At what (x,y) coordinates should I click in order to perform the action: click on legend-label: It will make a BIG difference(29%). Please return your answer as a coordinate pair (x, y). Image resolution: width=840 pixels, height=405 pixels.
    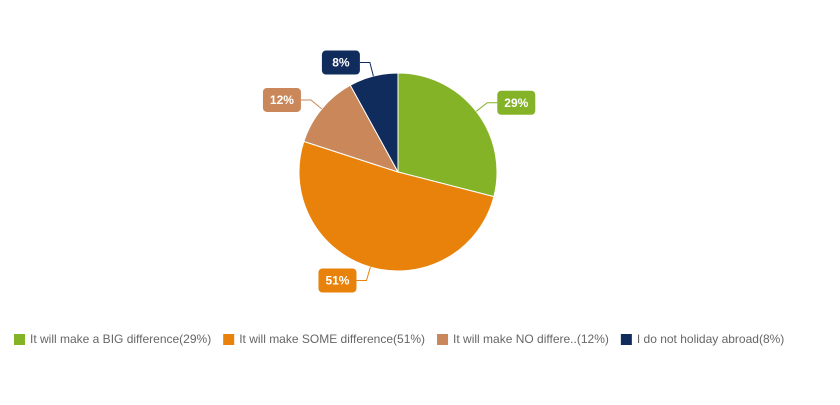
    Looking at the image, I should click on (120, 339).